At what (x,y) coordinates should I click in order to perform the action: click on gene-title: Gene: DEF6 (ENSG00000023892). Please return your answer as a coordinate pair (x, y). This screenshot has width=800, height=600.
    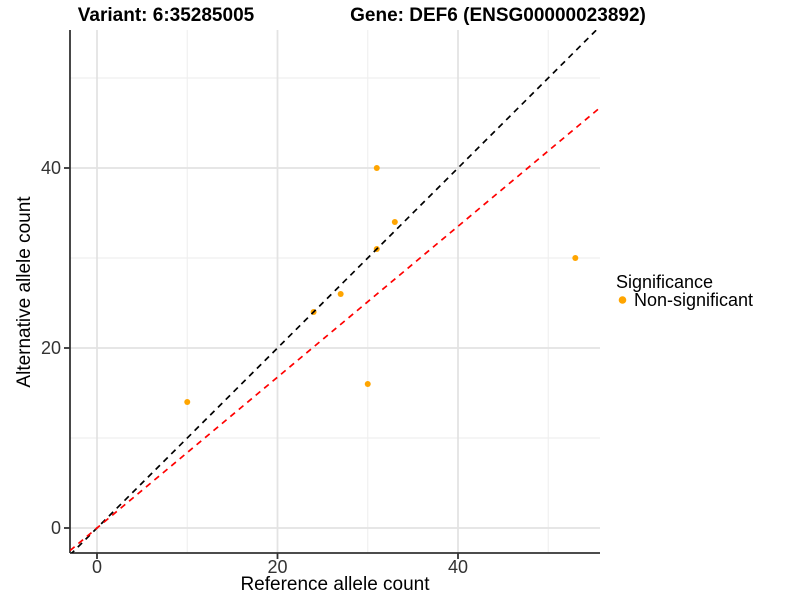
    Looking at the image, I should click on (498, 15).